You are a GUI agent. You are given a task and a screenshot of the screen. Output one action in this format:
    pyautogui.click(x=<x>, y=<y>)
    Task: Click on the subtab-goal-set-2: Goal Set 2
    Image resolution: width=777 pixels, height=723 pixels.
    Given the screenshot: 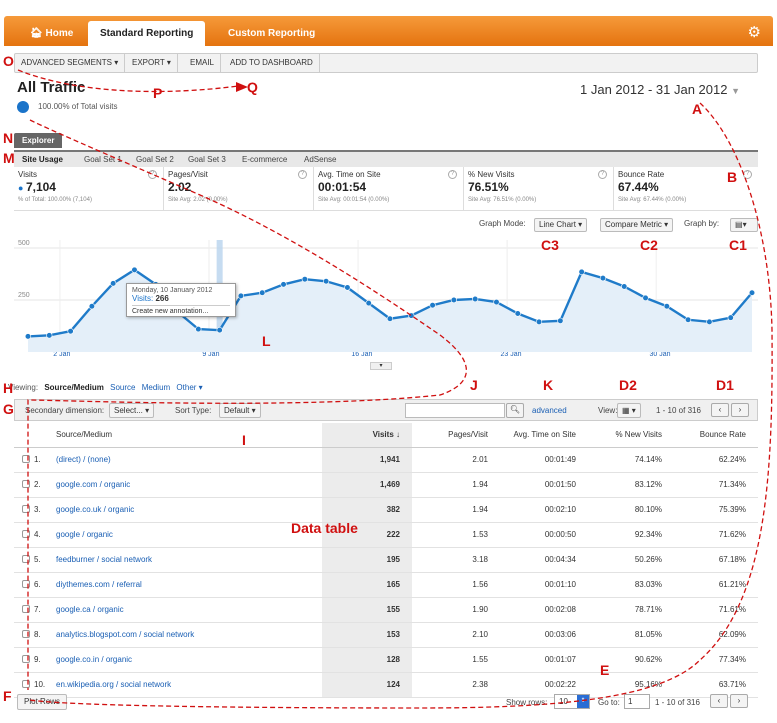 What is the action you would take?
    pyautogui.click(x=155, y=159)
    